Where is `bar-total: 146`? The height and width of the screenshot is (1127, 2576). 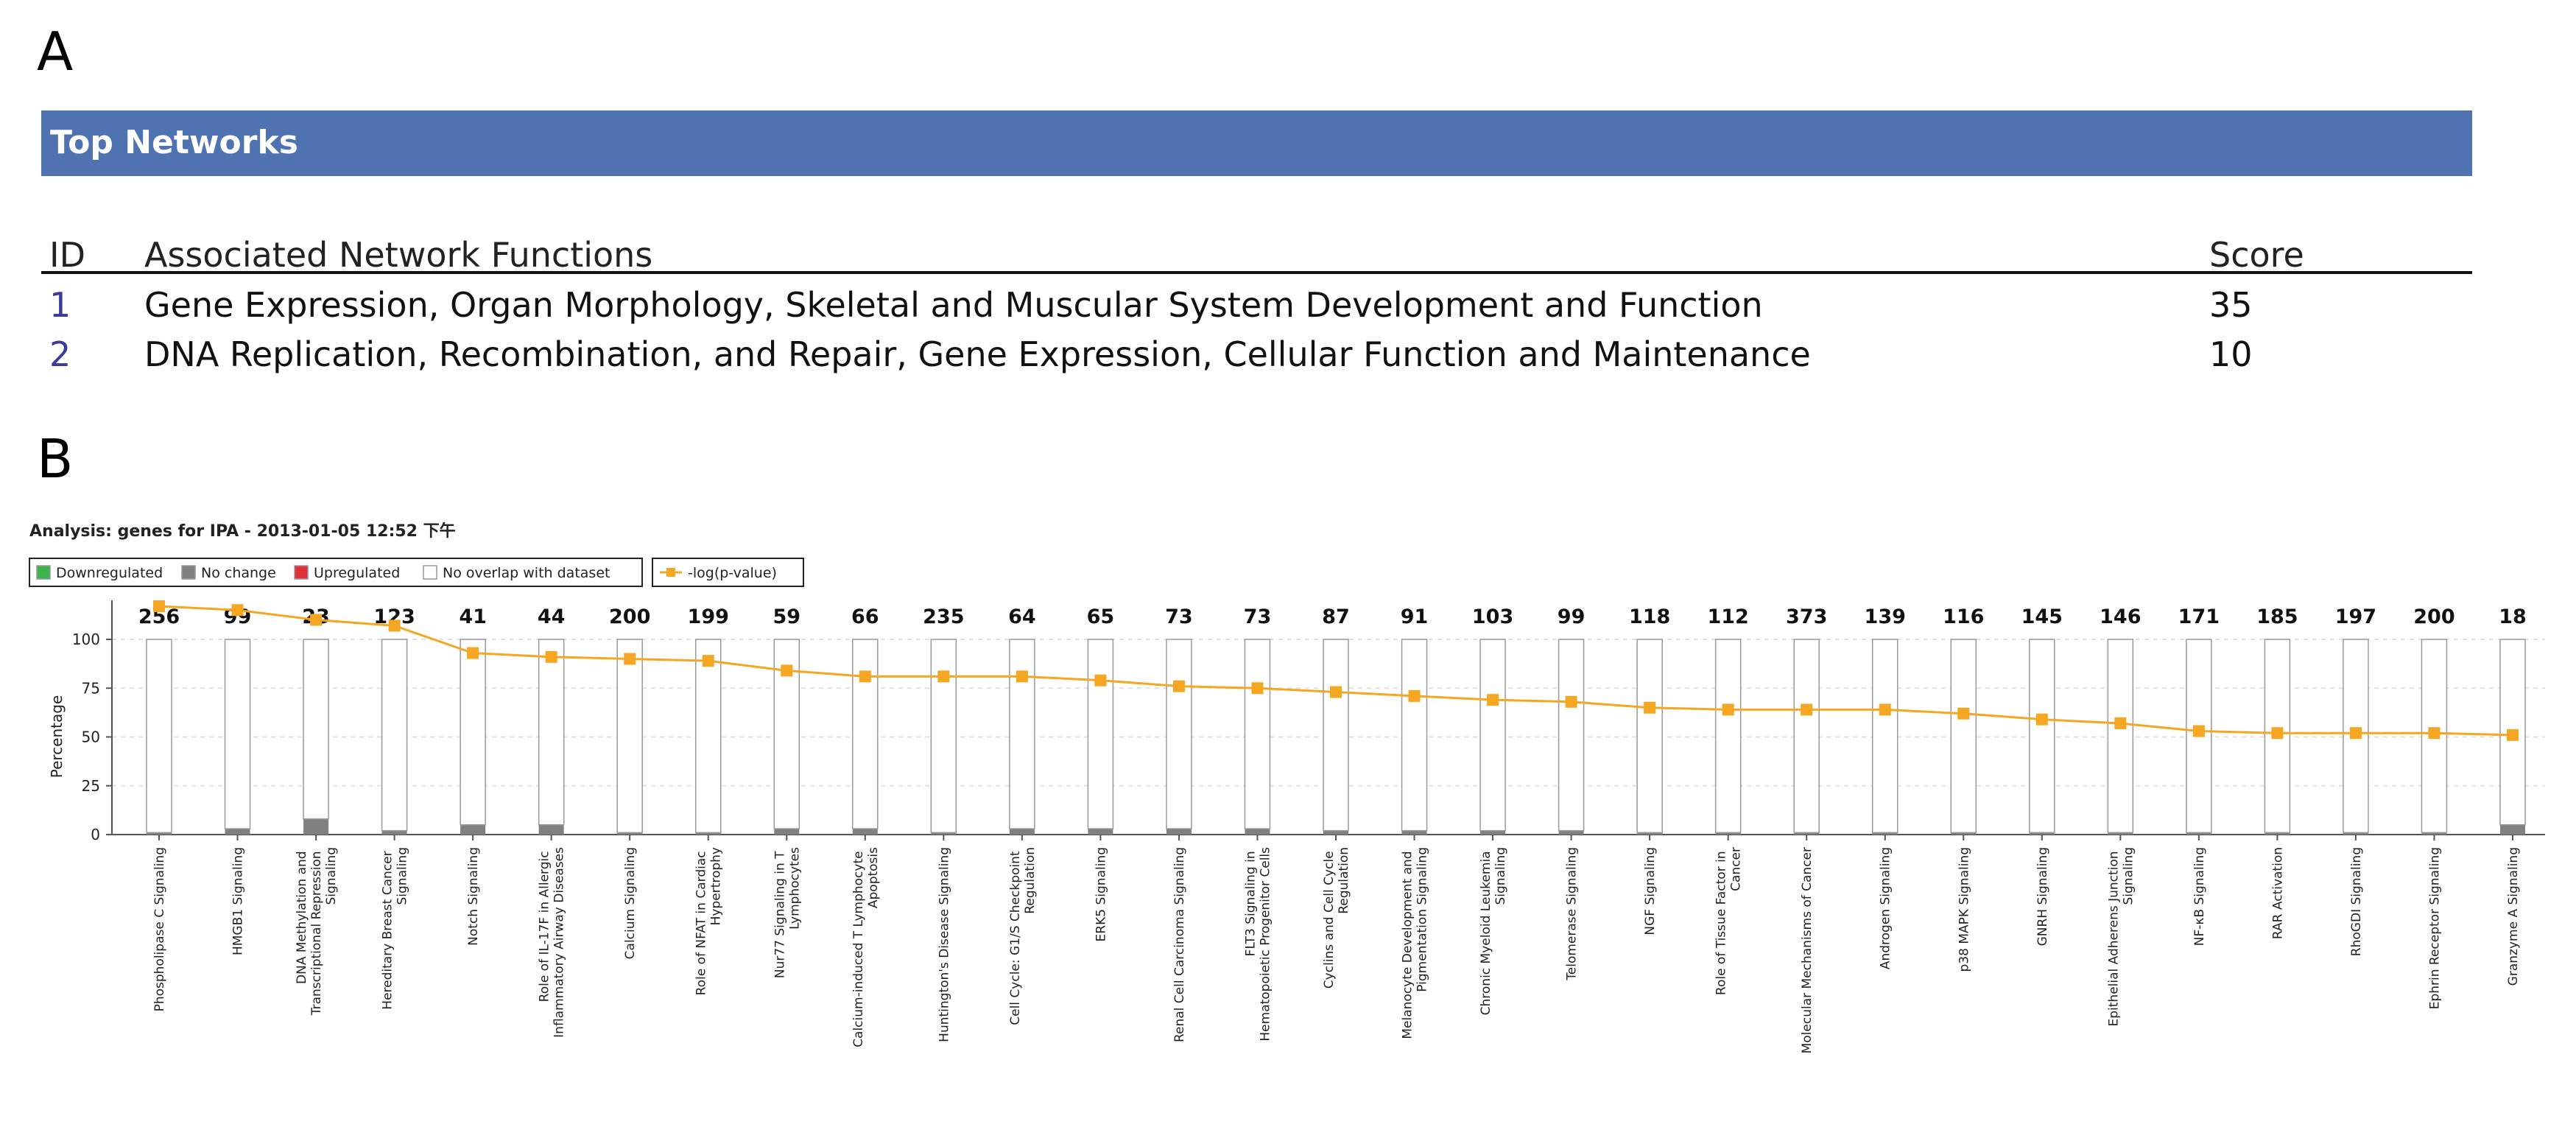 bar-total: 146 is located at coordinates (2120, 617).